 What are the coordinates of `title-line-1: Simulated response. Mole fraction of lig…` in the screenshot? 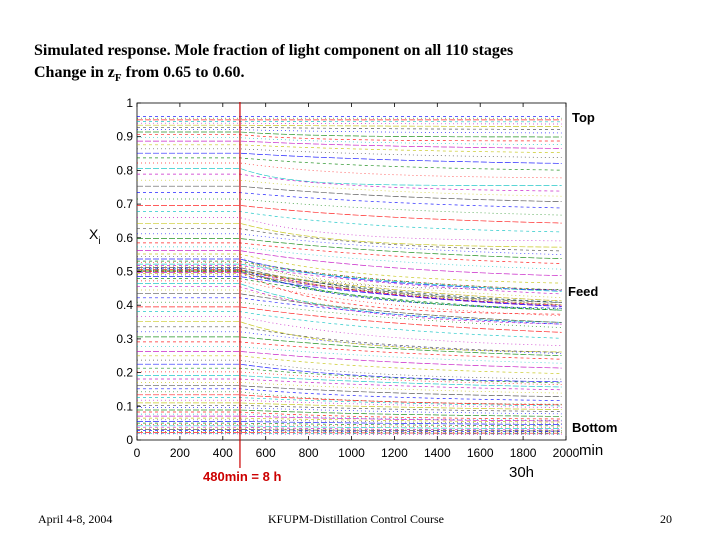 It's located at (274, 50).